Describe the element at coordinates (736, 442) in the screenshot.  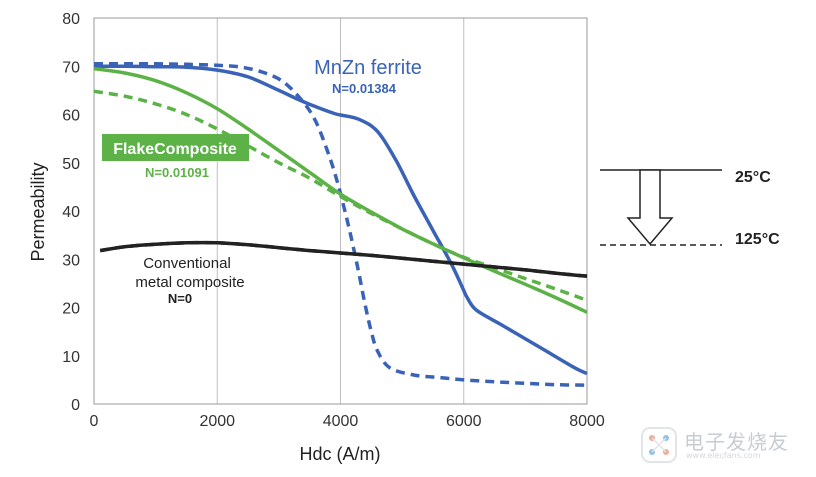
I see `watermark-text: 电子发烧友` at that location.